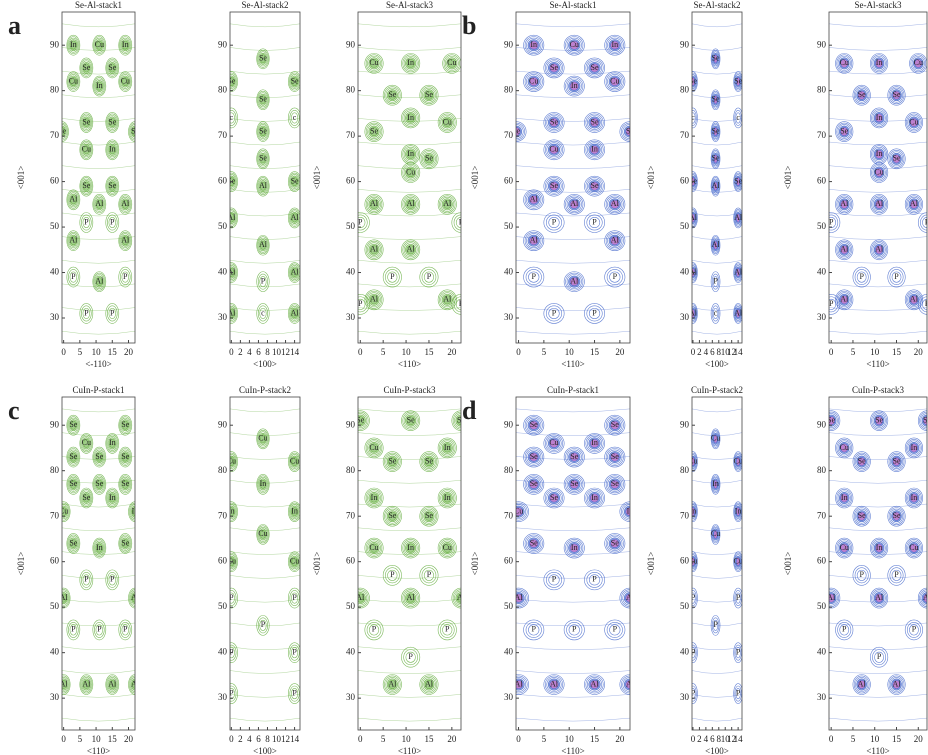 The height and width of the screenshot is (755, 928). I want to click on y-tick-label: 70, so click(822, 515).